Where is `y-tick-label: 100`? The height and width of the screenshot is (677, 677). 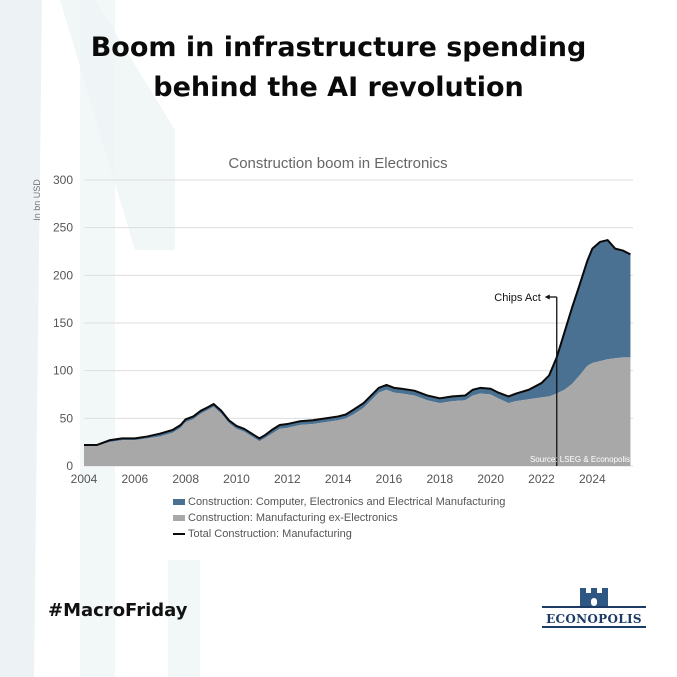
y-tick-label: 100 is located at coordinates (63, 371).